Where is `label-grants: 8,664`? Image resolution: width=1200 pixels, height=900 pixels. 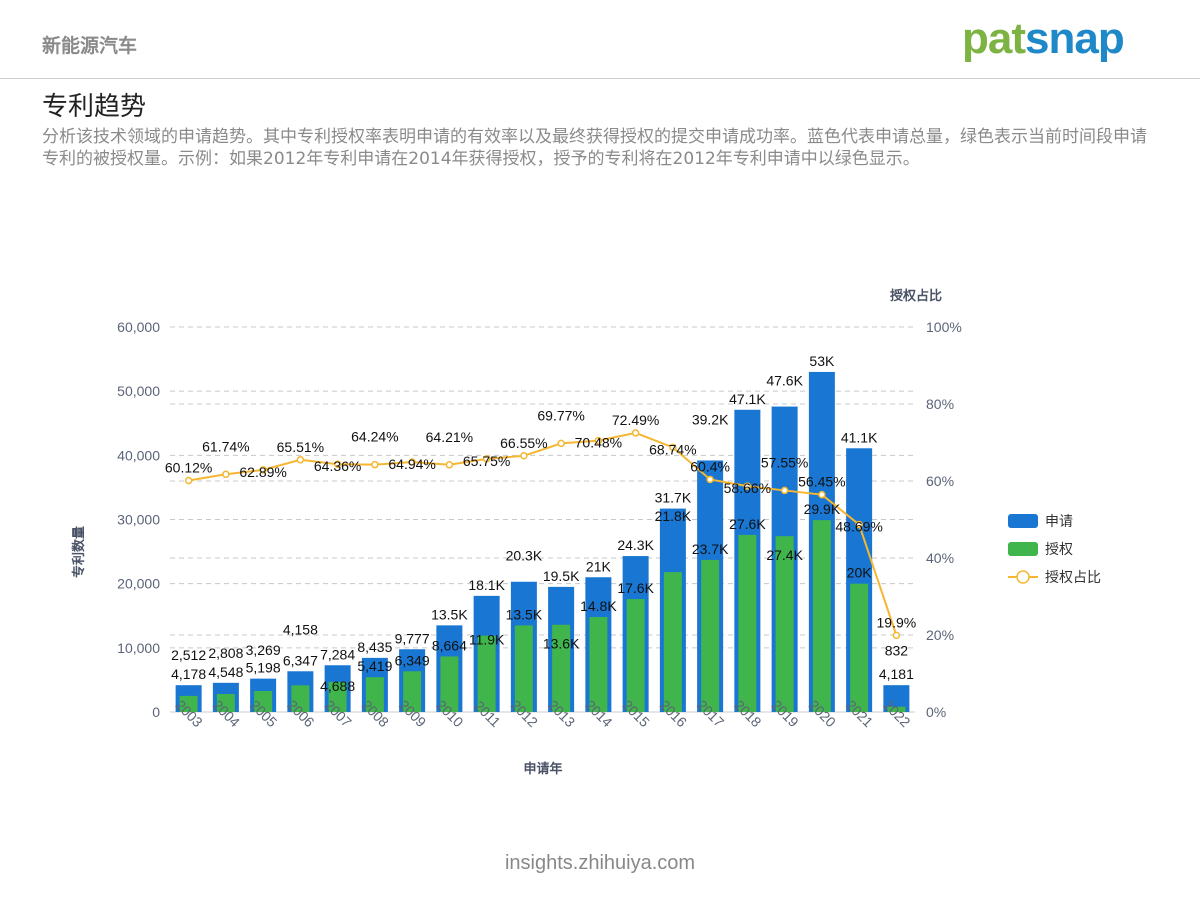
label-grants: 8,664 is located at coordinates (449, 645).